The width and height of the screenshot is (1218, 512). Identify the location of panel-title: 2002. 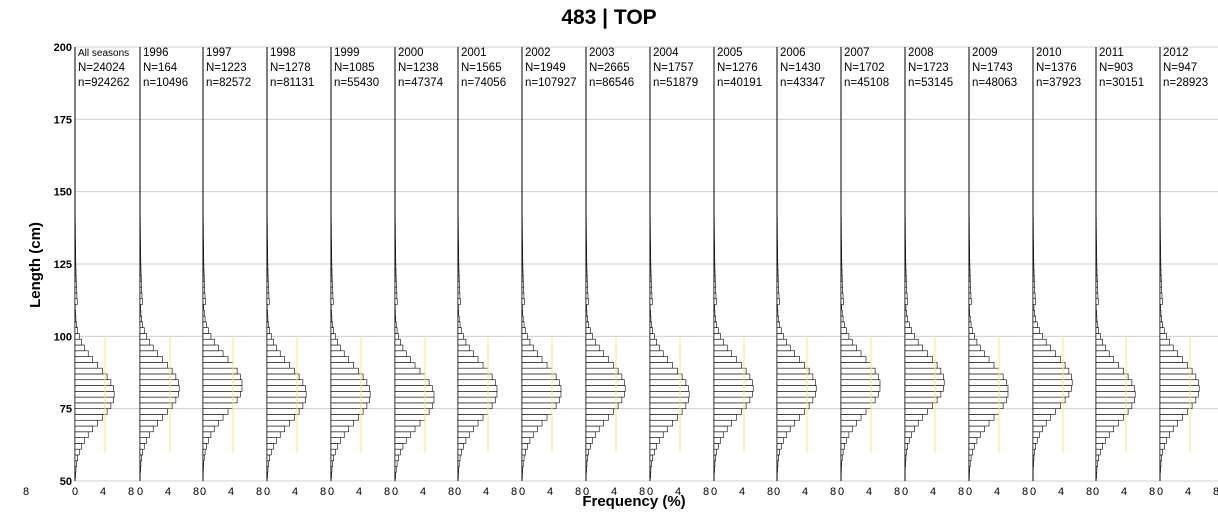
(538, 53).